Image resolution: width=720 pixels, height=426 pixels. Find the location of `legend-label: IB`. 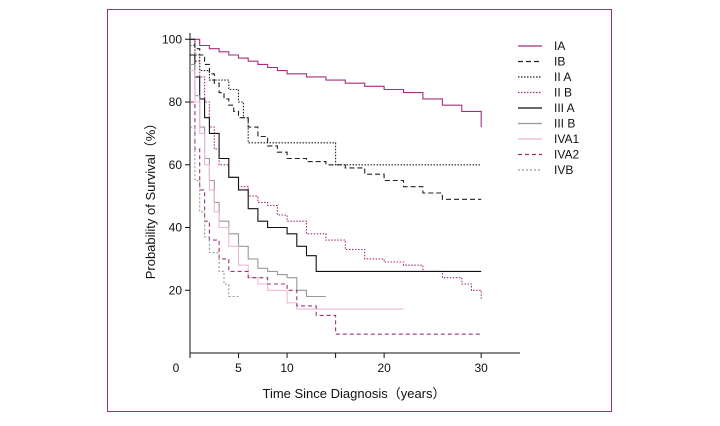

legend-label: IB is located at coordinates (559, 62).